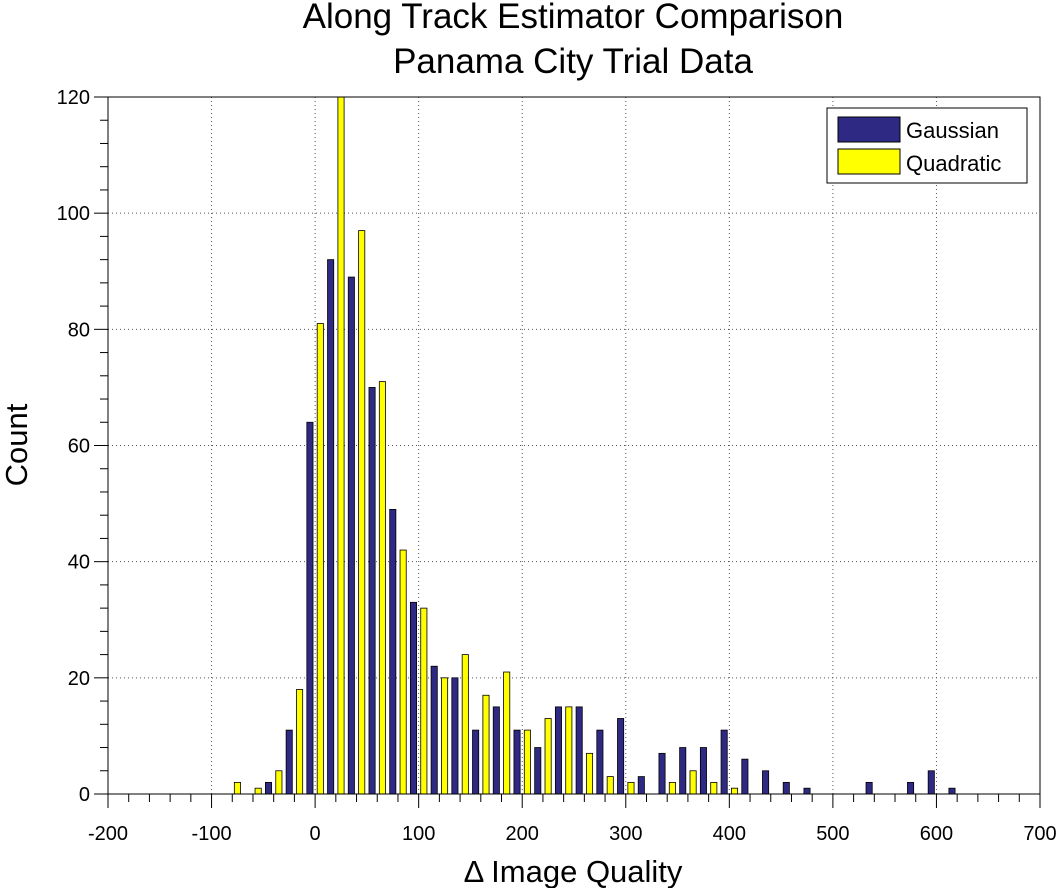 Image resolution: width=1059 pixels, height=888 pixels. I want to click on x-tick-label: -100, so click(212, 834).